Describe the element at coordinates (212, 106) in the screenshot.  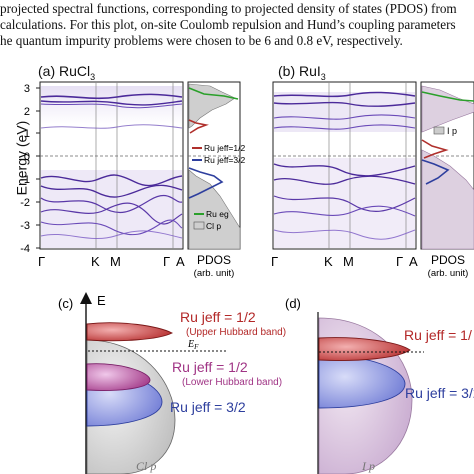
I see `panel-a-cl-p-upper-fill` at that location.